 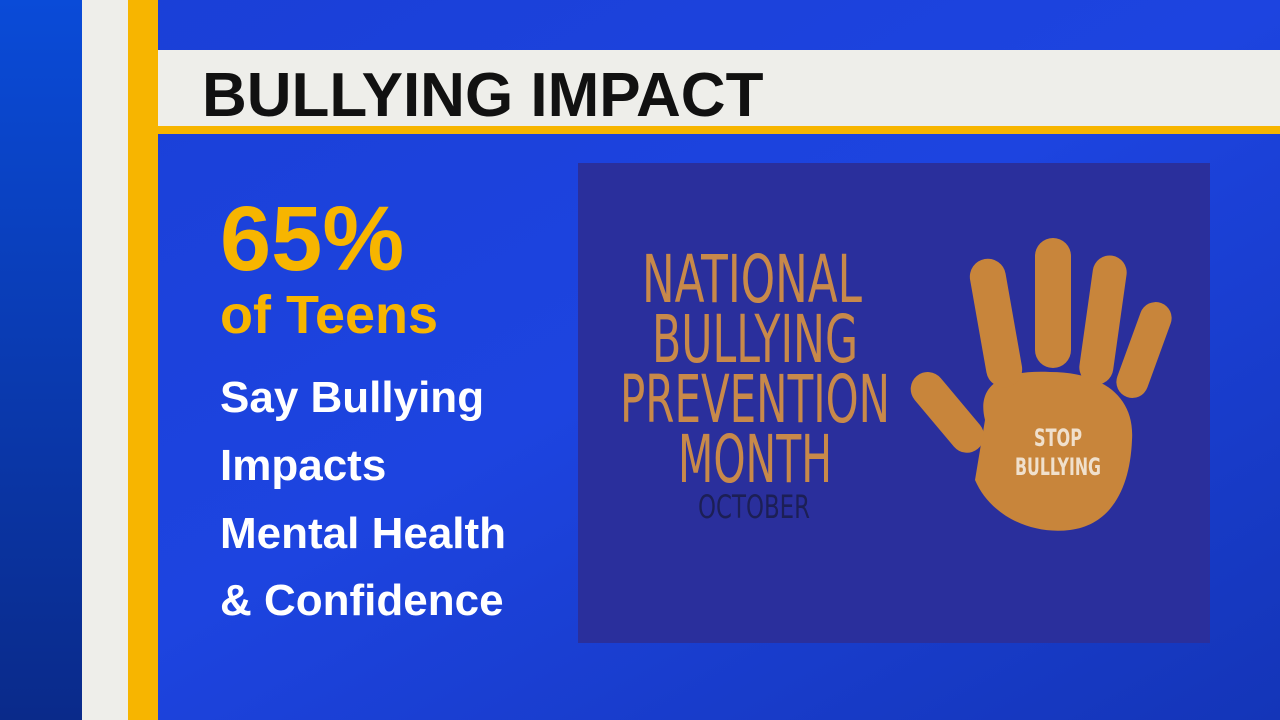 I want to click on header-underline, so click(x=719, y=130).